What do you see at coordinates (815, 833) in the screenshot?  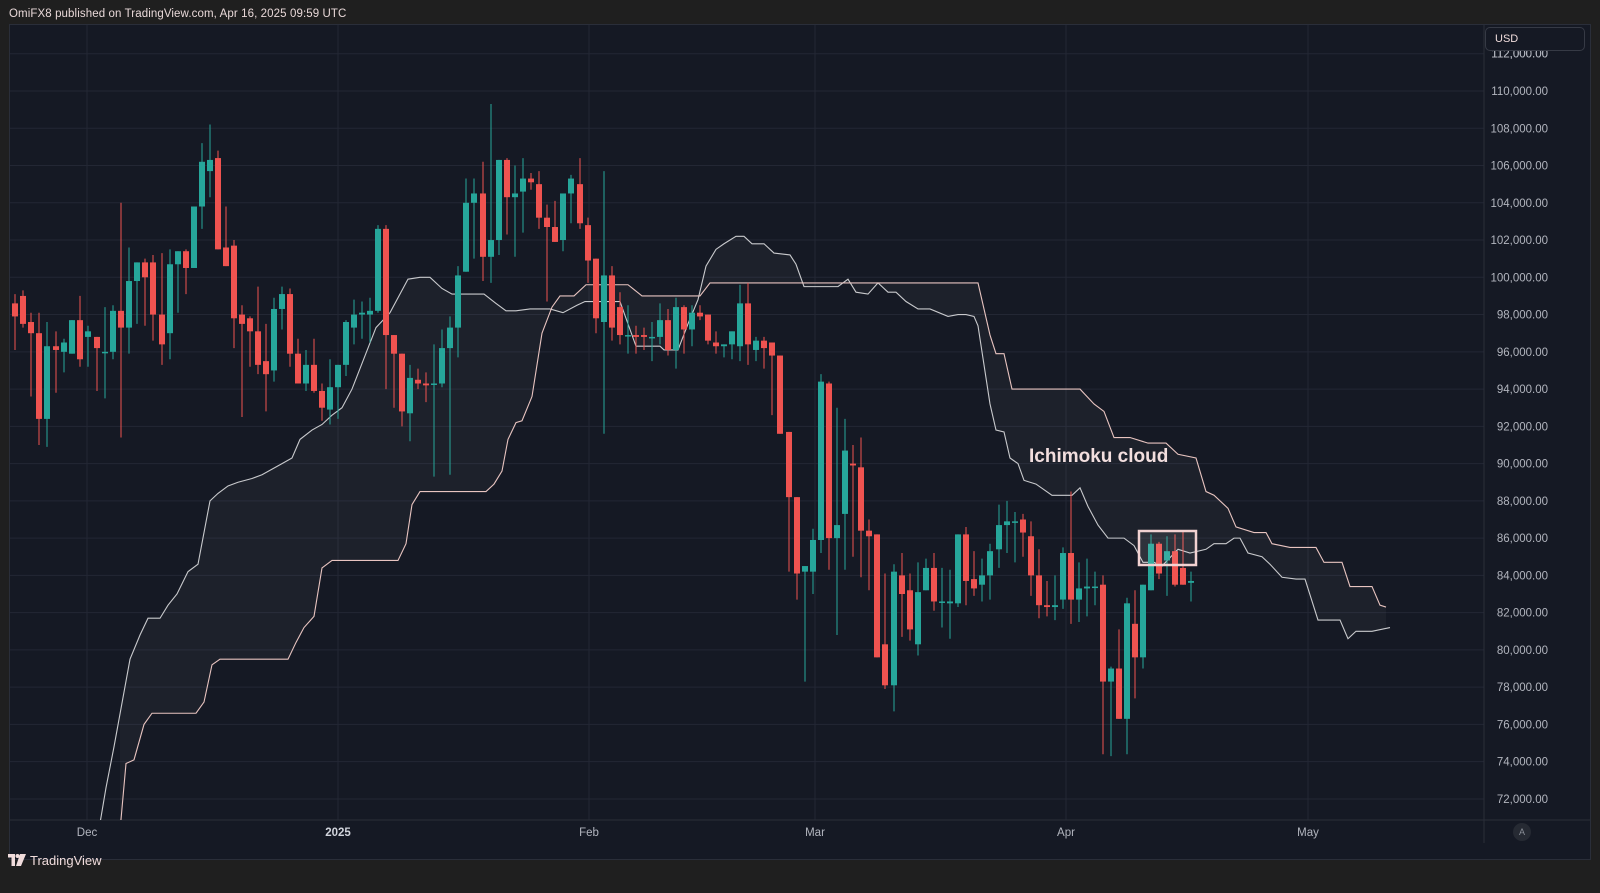 I see `time-axis-label: Mar` at bounding box center [815, 833].